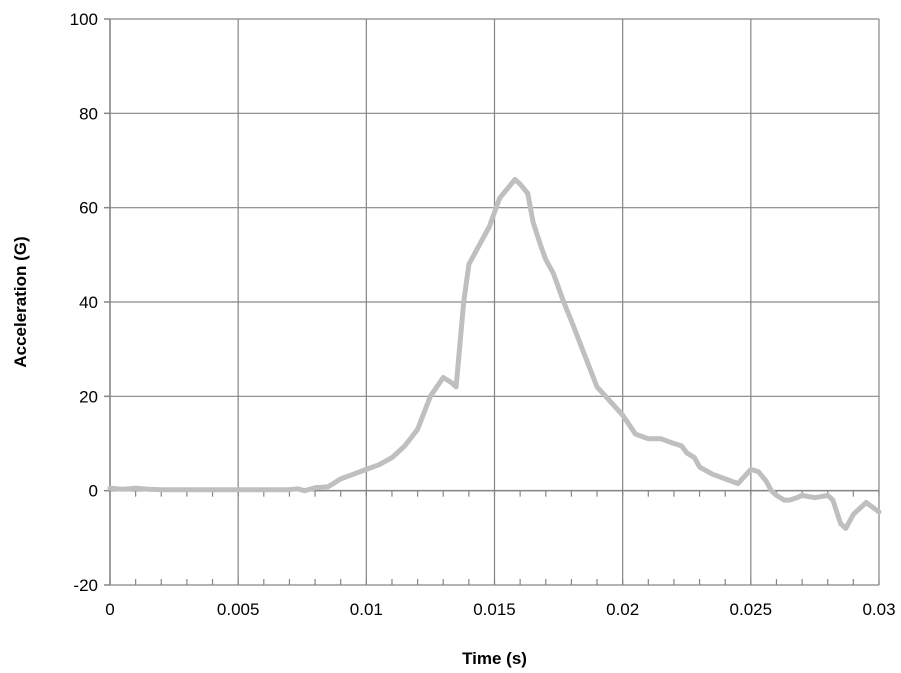  Describe the element at coordinates (88, 208) in the screenshot. I see `y-tick-label: 60` at that location.